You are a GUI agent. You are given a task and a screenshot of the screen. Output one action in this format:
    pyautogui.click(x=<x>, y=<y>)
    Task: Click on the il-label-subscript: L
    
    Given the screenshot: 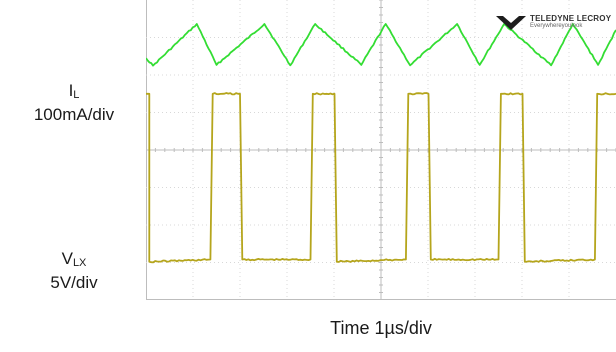 What is the action you would take?
    pyautogui.click(x=76, y=95)
    